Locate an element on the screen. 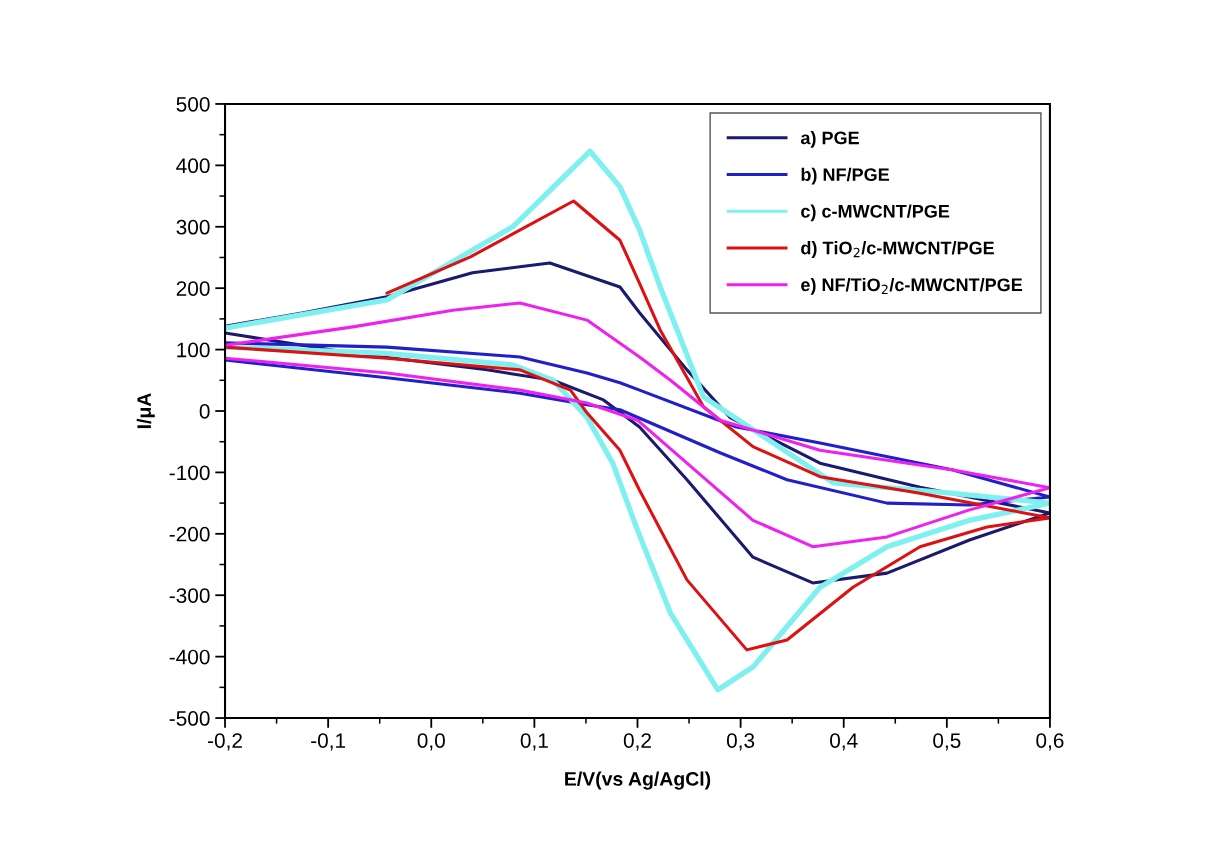 The height and width of the screenshot is (862, 1227). legend-label: b) NF/PGE is located at coordinates (845, 176).